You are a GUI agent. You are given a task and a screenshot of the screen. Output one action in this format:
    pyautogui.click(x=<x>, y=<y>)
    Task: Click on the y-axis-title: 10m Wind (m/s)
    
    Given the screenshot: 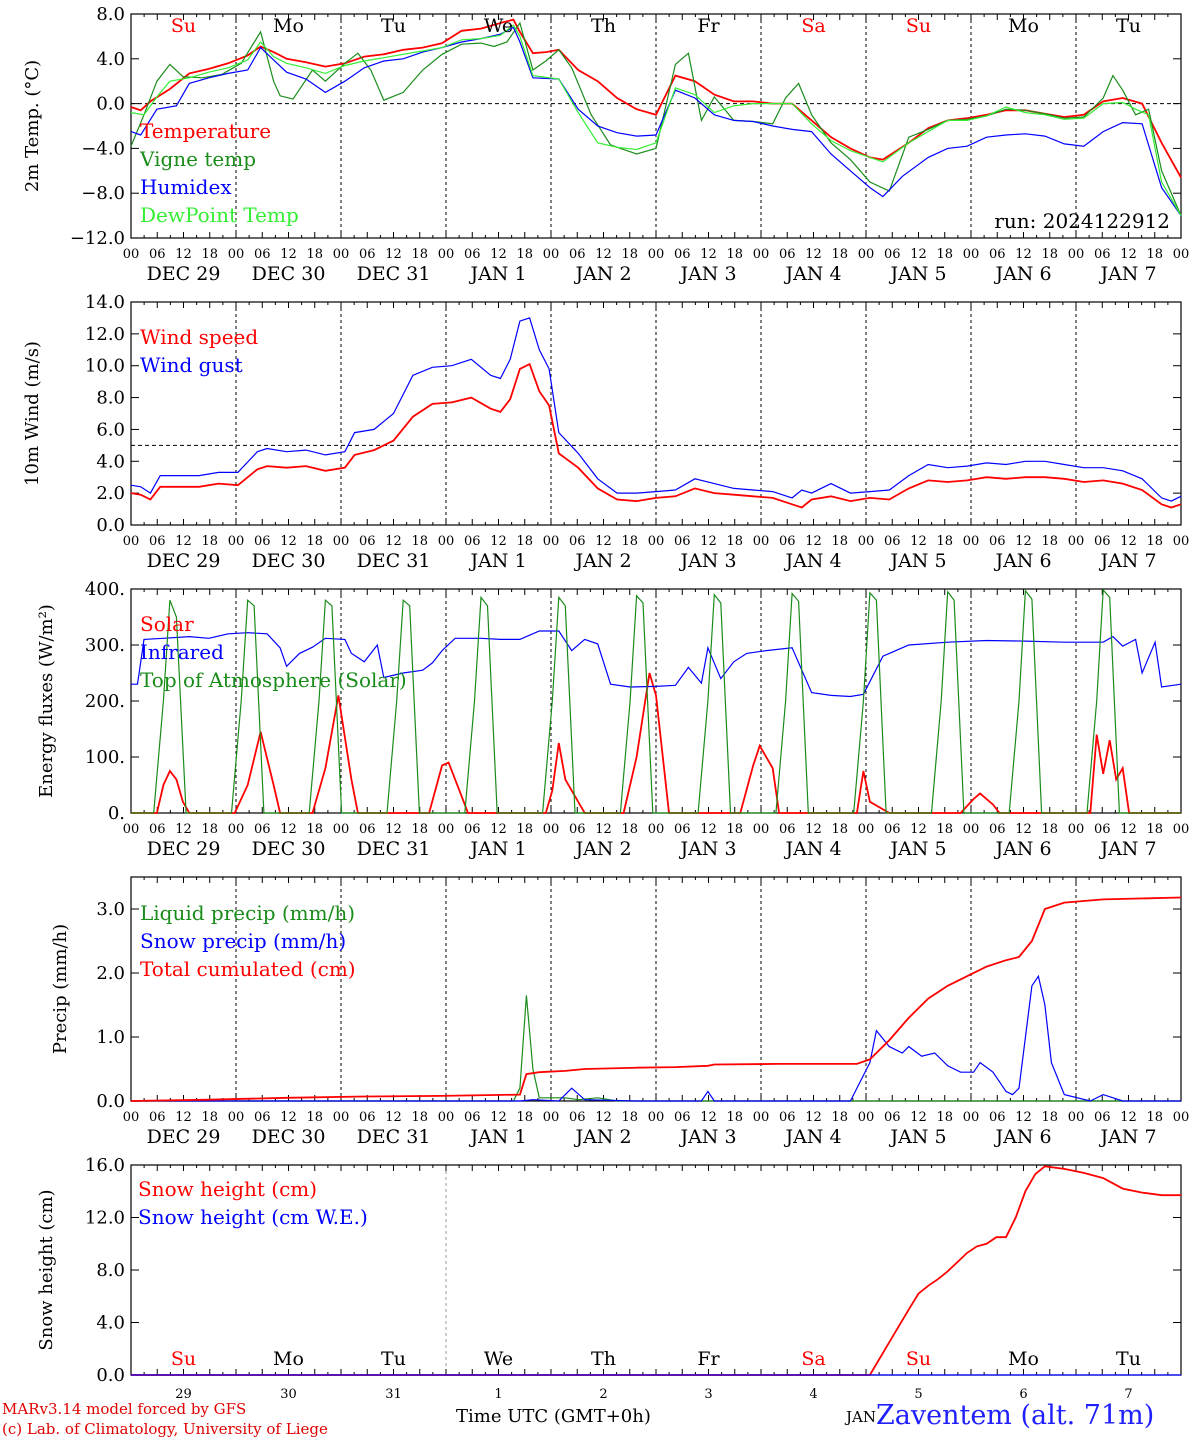 What is the action you would take?
    pyautogui.click(x=32, y=413)
    